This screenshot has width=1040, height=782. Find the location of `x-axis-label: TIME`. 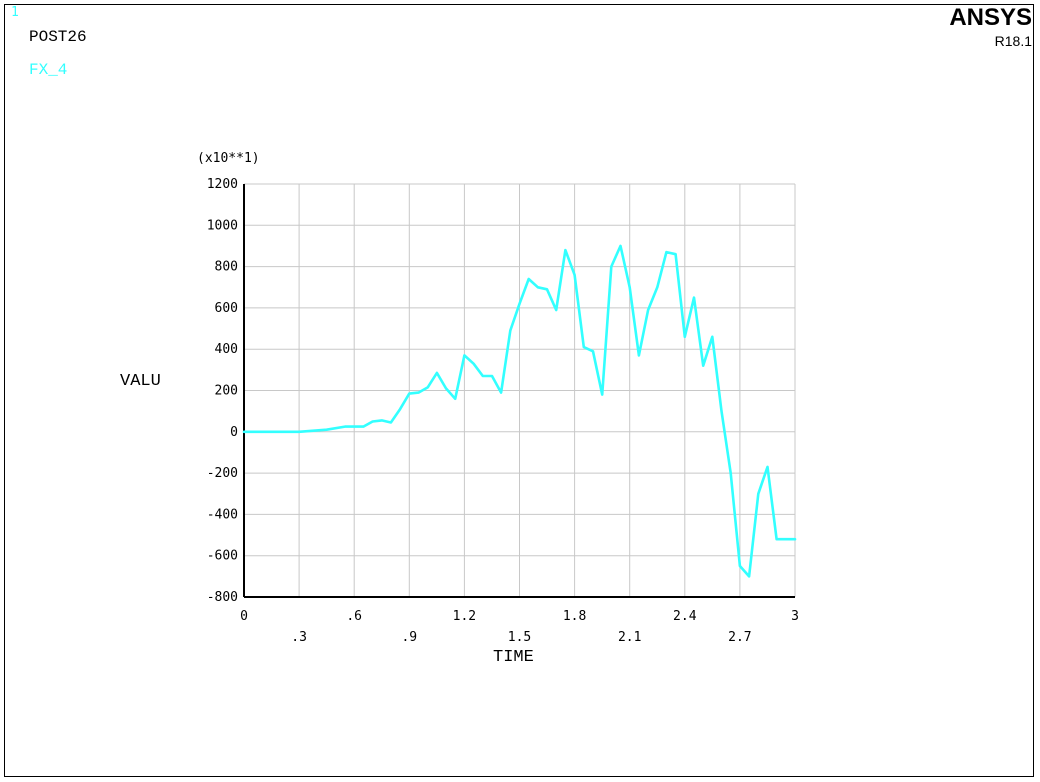

x-axis-label: TIME is located at coordinates (513, 657).